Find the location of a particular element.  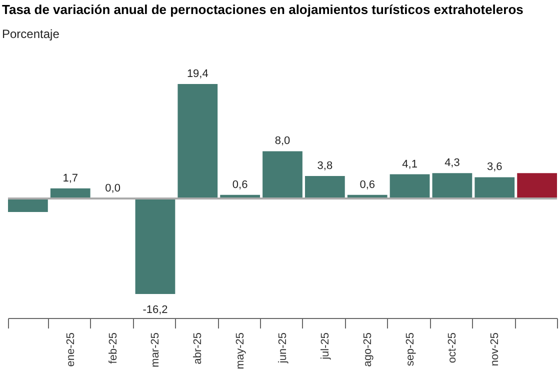

data-label: 1,7 is located at coordinates (70, 178).